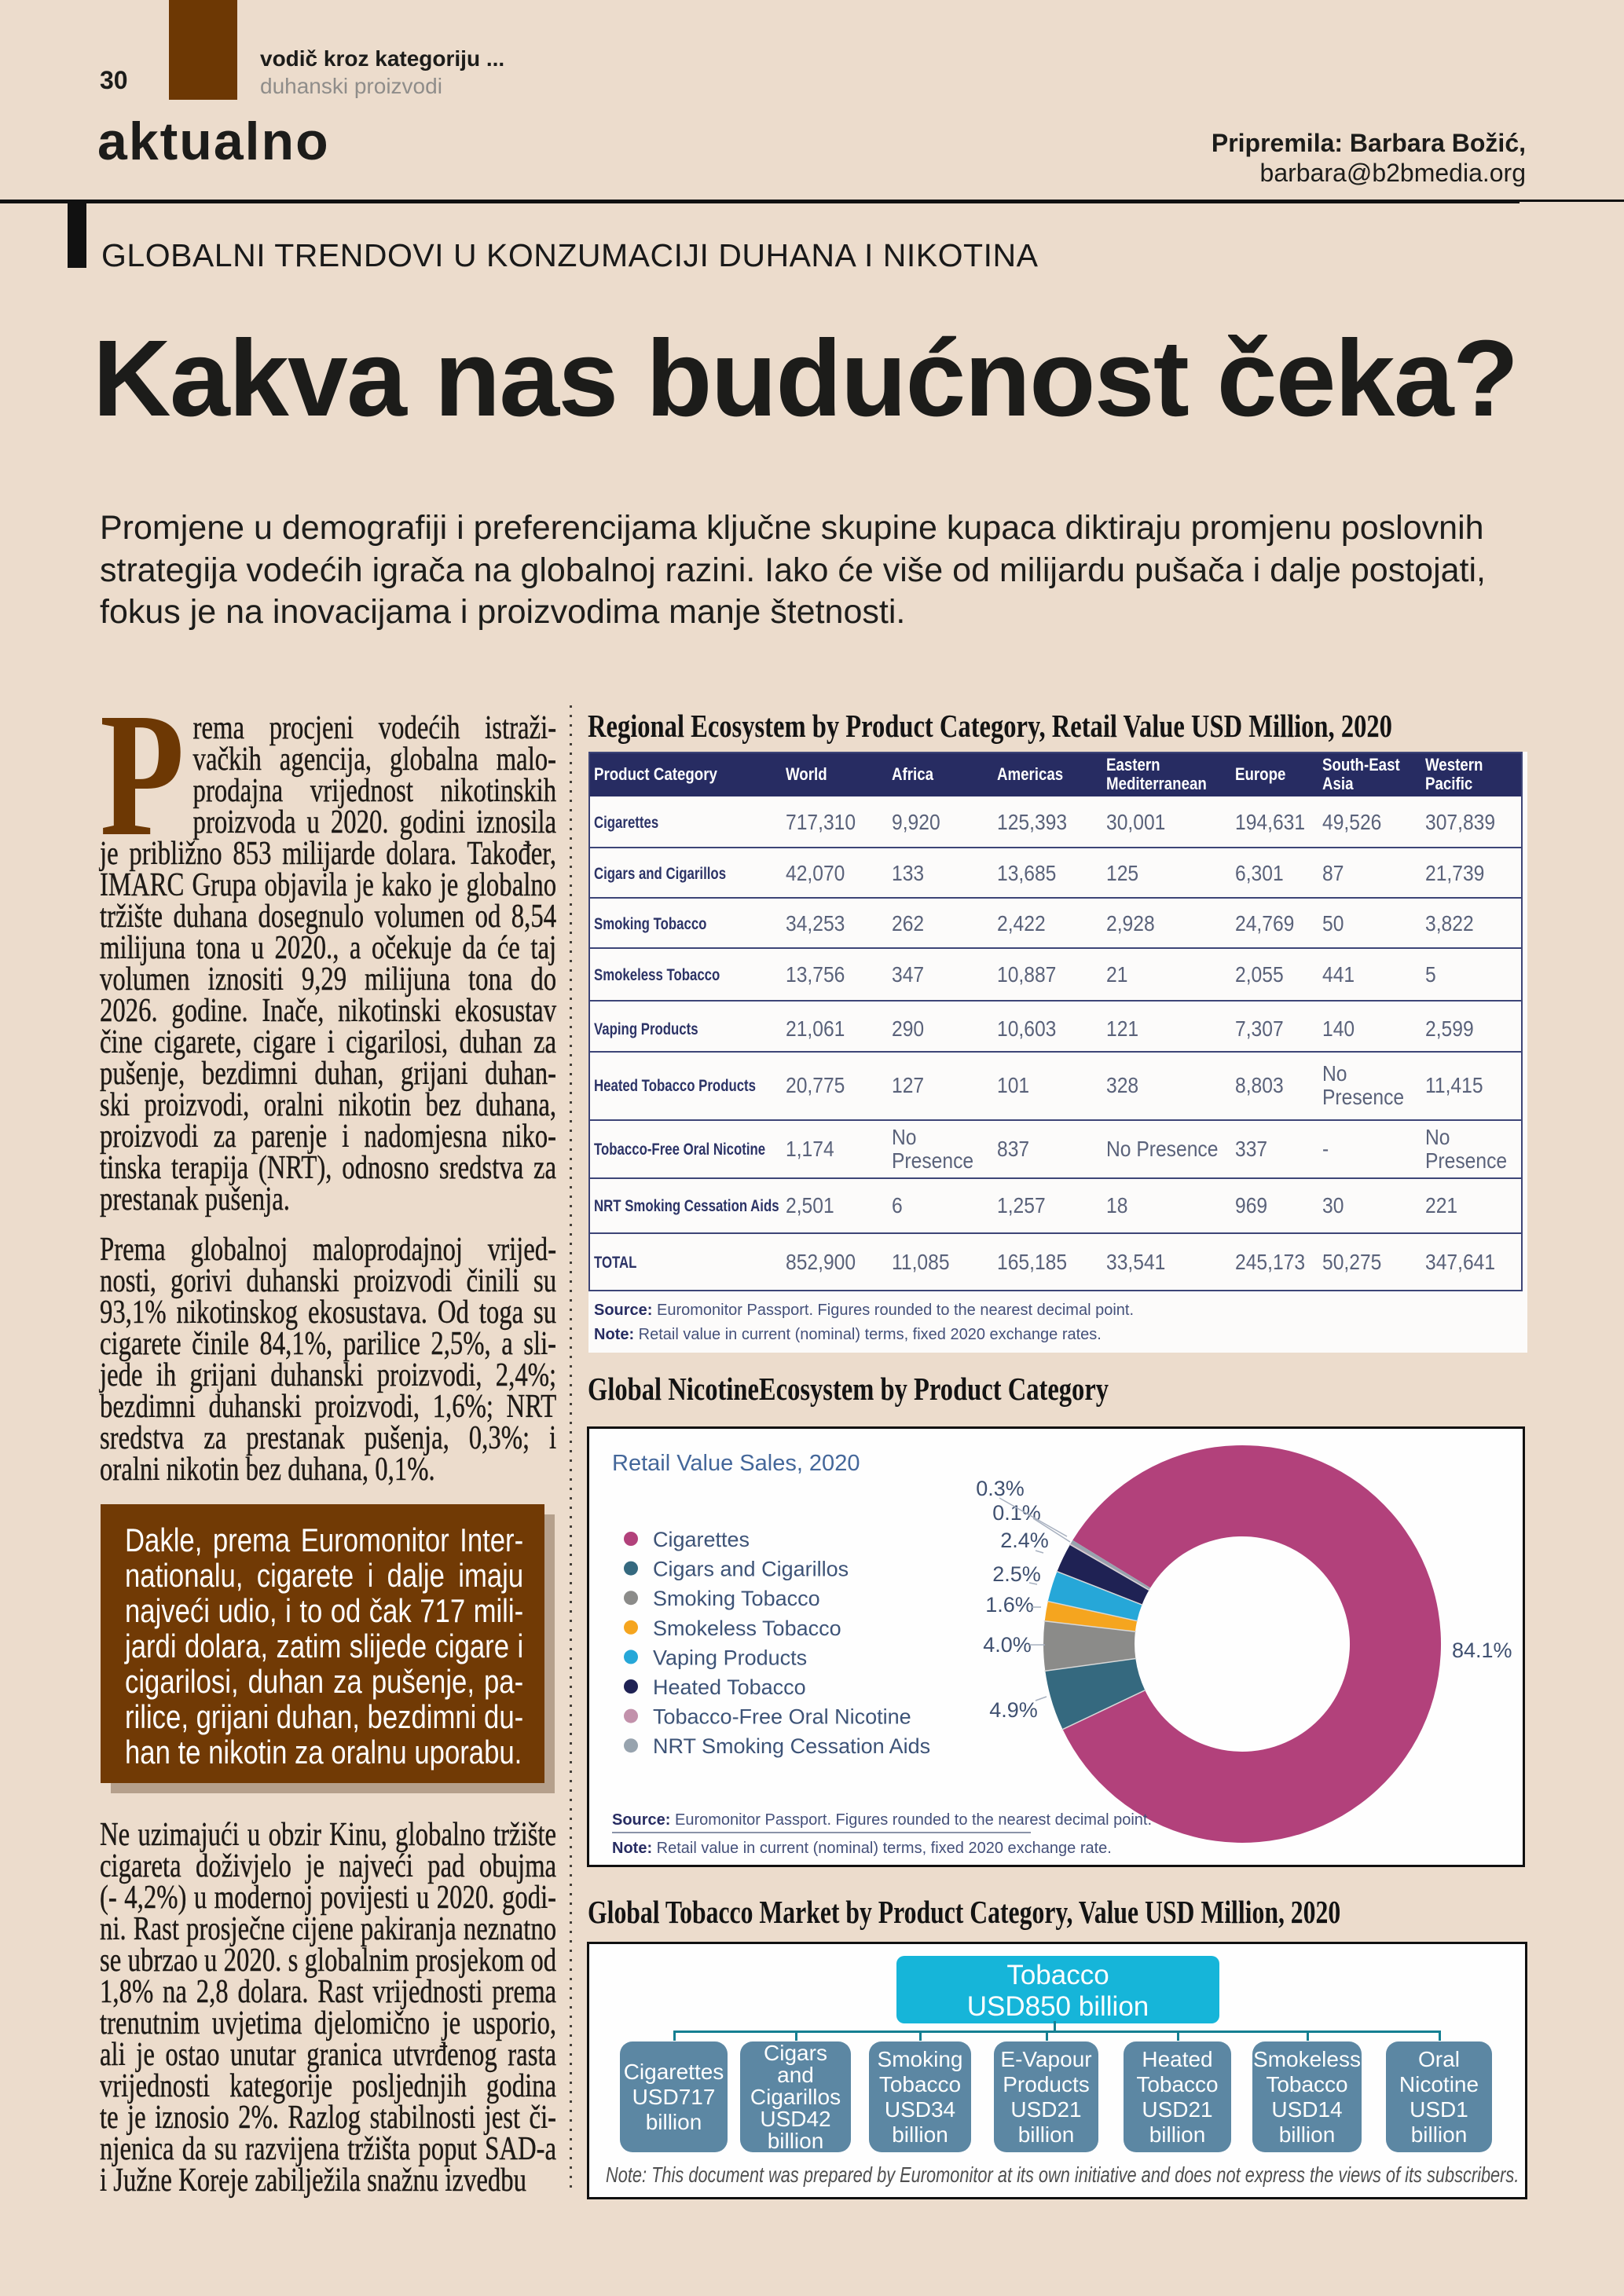 Image resolution: width=1624 pixels, height=2296 pixels. I want to click on svg-text: Cigarettes, so click(702, 1539).